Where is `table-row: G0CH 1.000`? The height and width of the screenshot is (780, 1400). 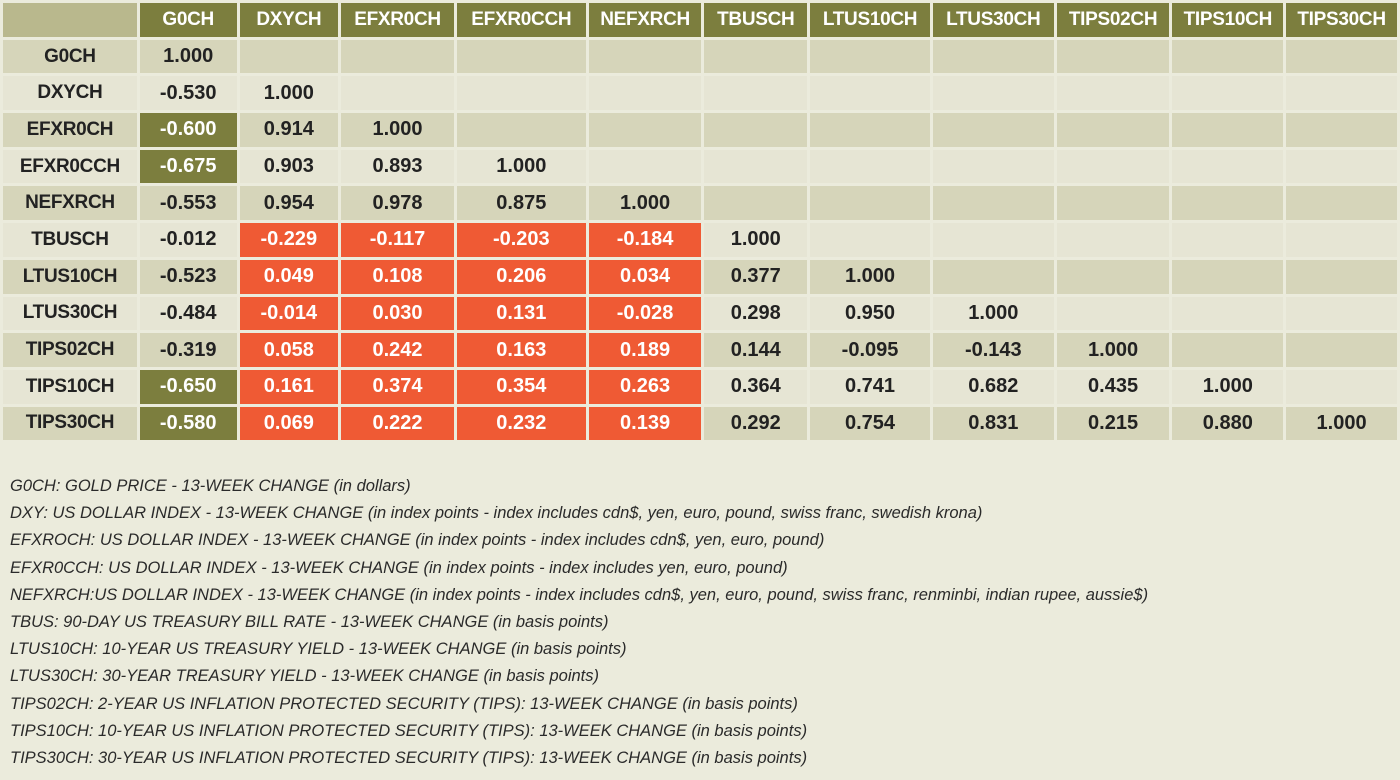 table-row: G0CH 1.000 is located at coordinates (700, 56).